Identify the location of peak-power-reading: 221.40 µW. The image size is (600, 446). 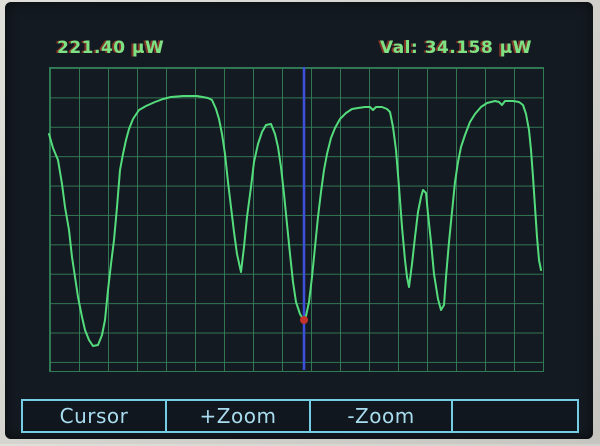
(111, 48).